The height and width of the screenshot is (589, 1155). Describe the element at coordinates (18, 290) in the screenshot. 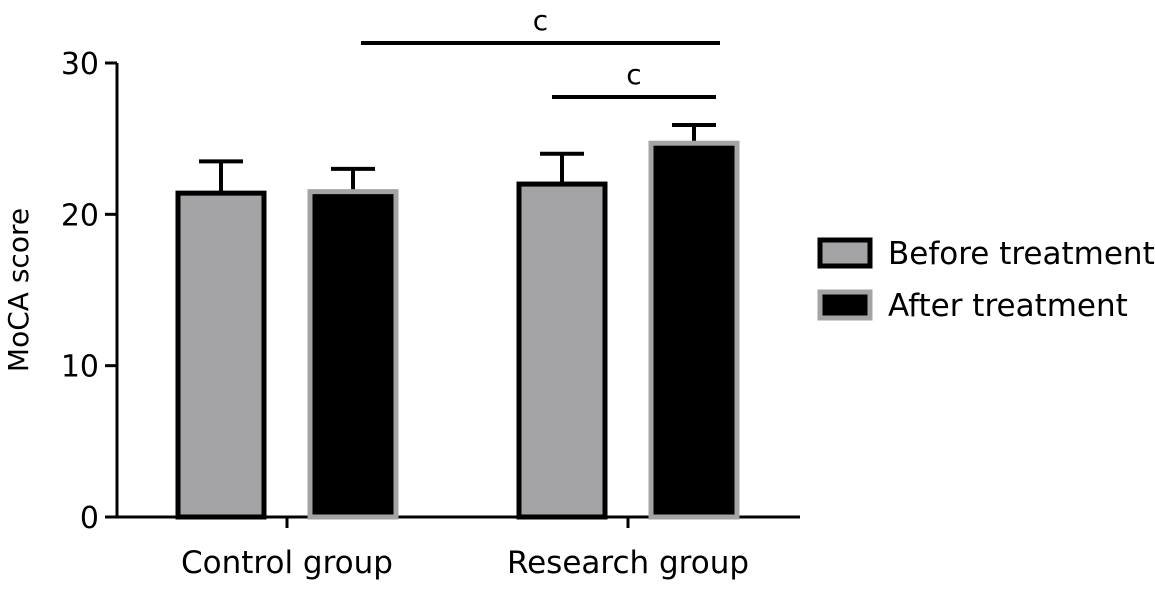

I see `y-axis-label: MoCA score` at that location.